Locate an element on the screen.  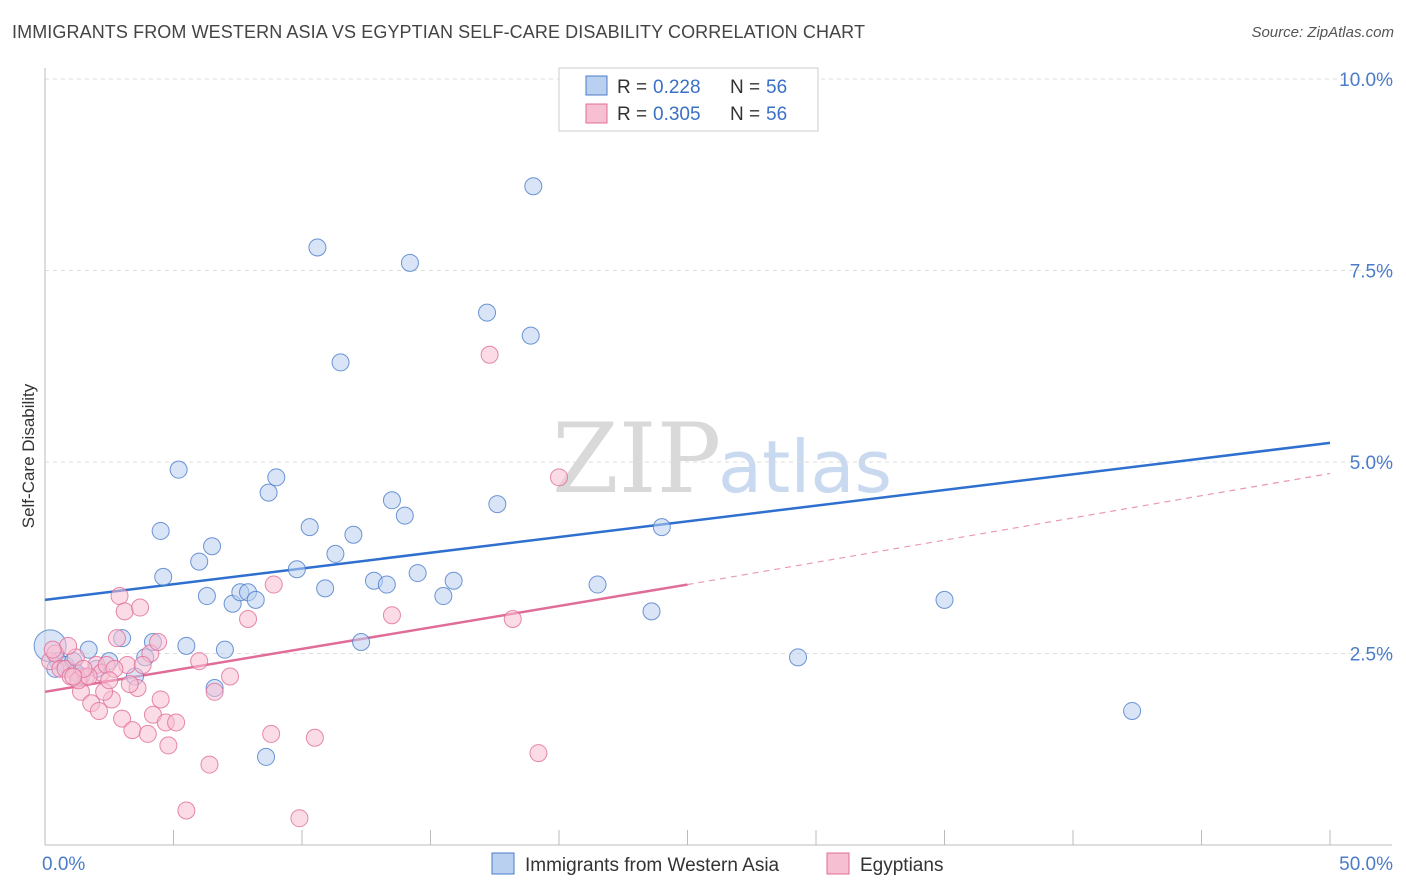
bottom-legend-swatch-pink is located at coordinates (838, 863).